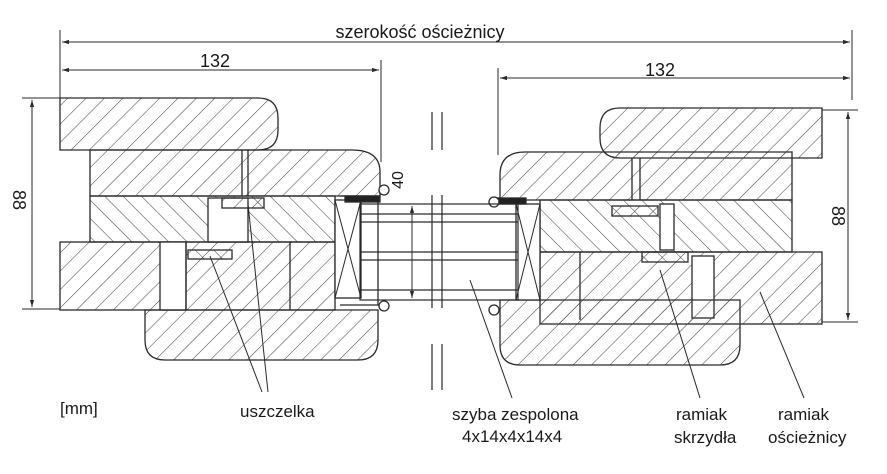  What do you see at coordinates (807, 437) in the screenshot?
I see `frame-label-line2: ościeżnicy` at bounding box center [807, 437].